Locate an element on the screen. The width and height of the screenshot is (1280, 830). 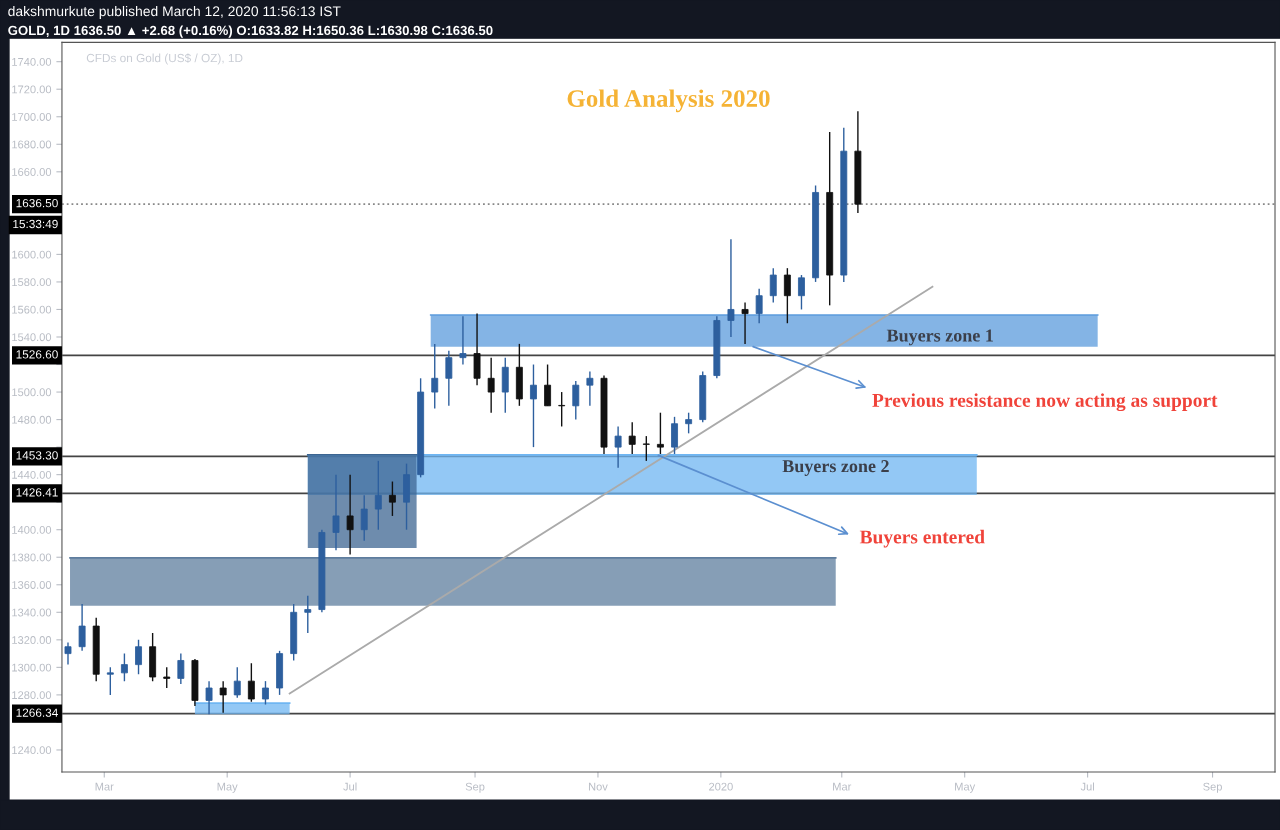
annotation: Buyers entered is located at coordinates (922, 538).